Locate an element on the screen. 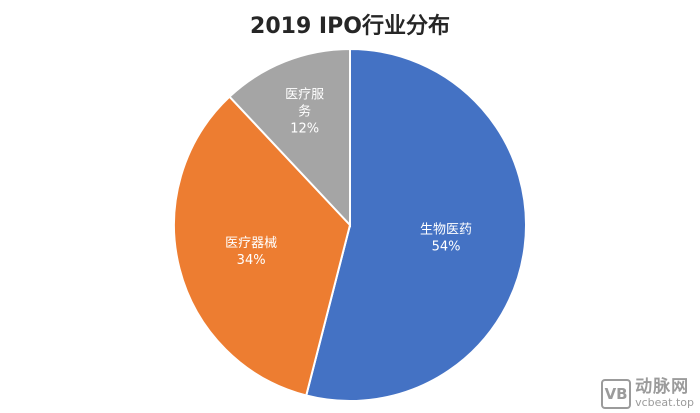 Image resolution: width=700 pixels, height=413 pixels. watermark-text: 动脉网 vcbeat.top is located at coordinates (664, 393).